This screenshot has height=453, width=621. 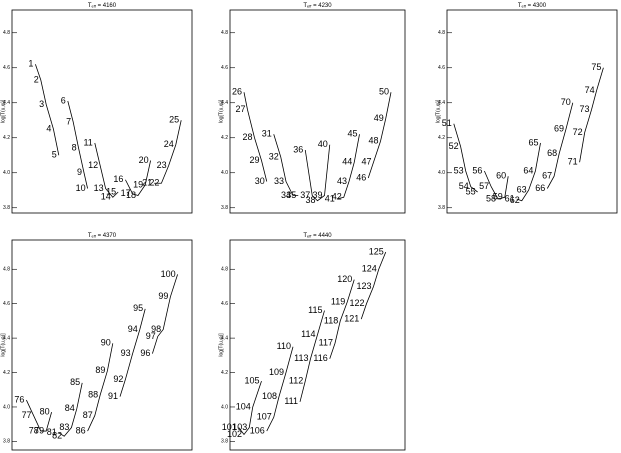 I want to click on point-label: 90, so click(x=106, y=343).